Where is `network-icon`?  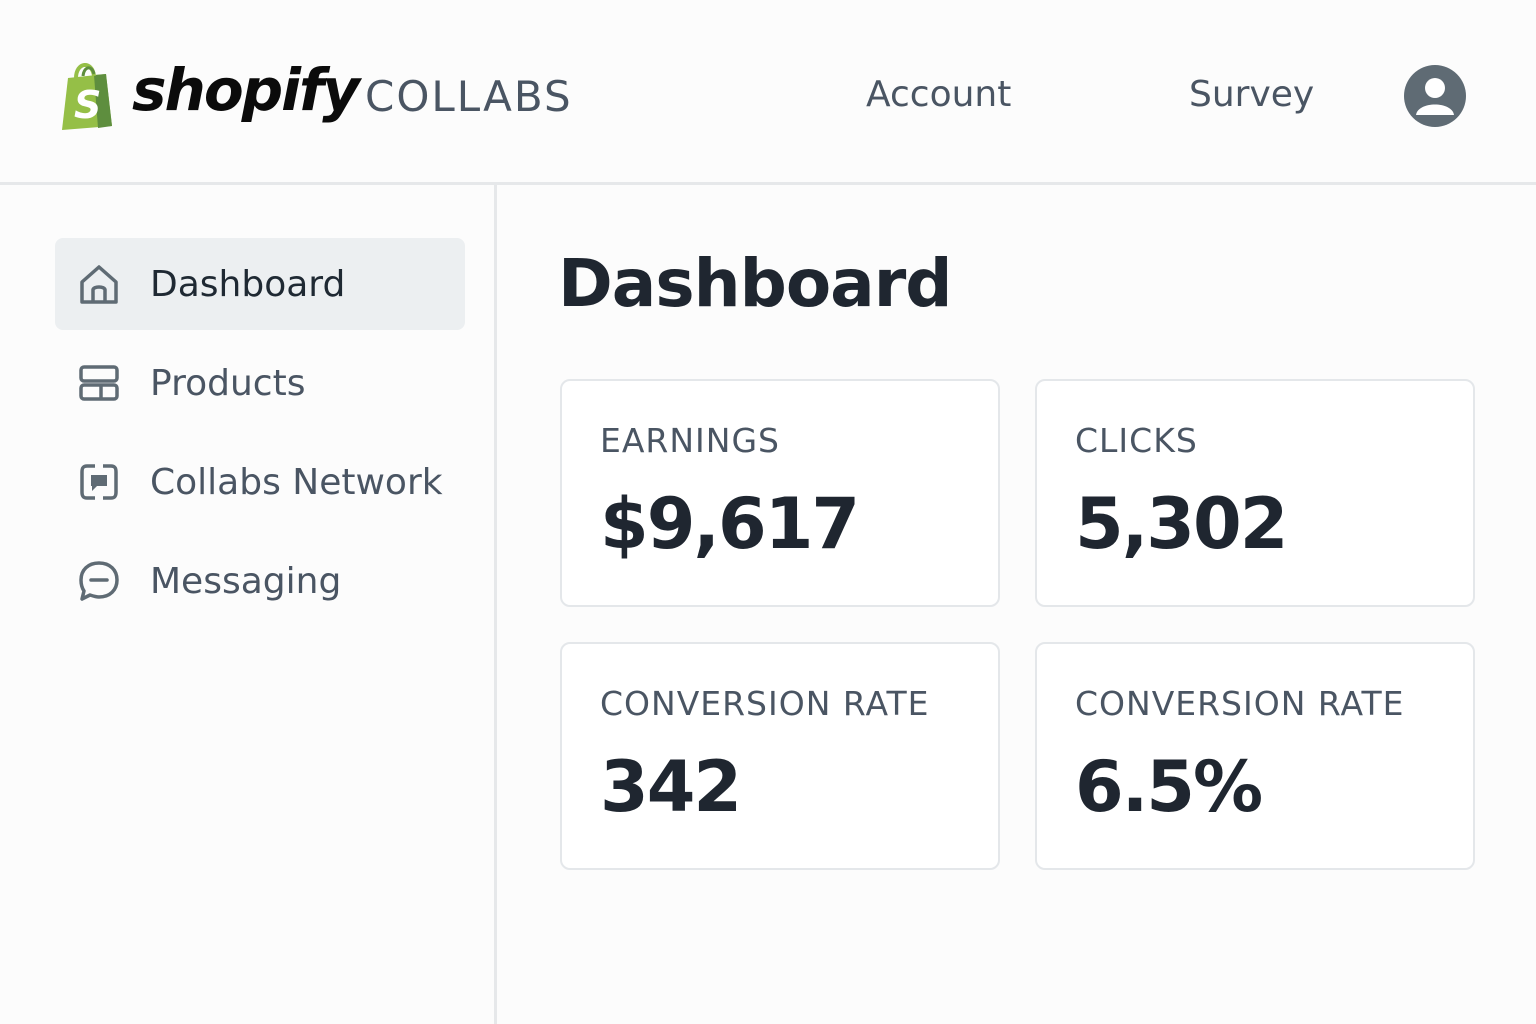 network-icon is located at coordinates (99, 482).